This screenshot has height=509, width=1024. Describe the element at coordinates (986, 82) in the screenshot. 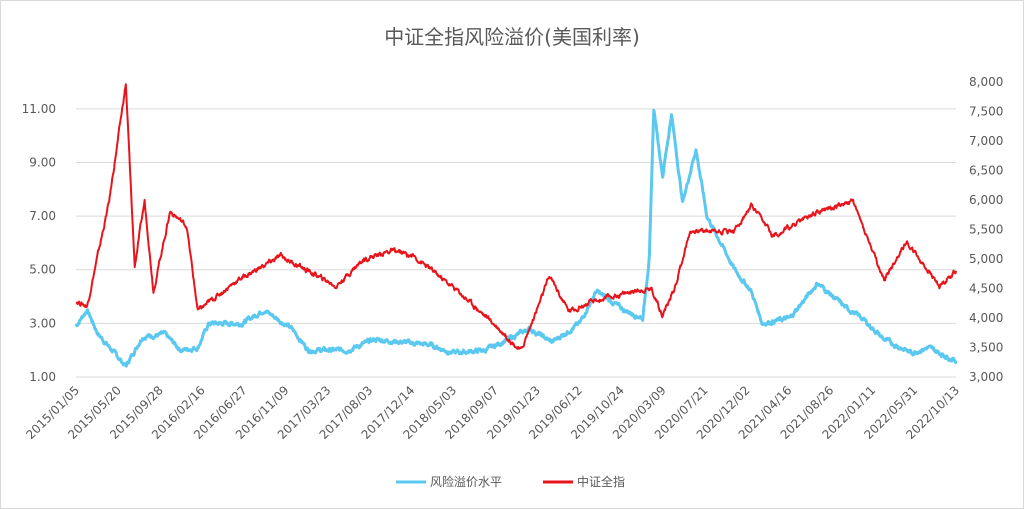

I see `right-tick-label: 8,000` at that location.